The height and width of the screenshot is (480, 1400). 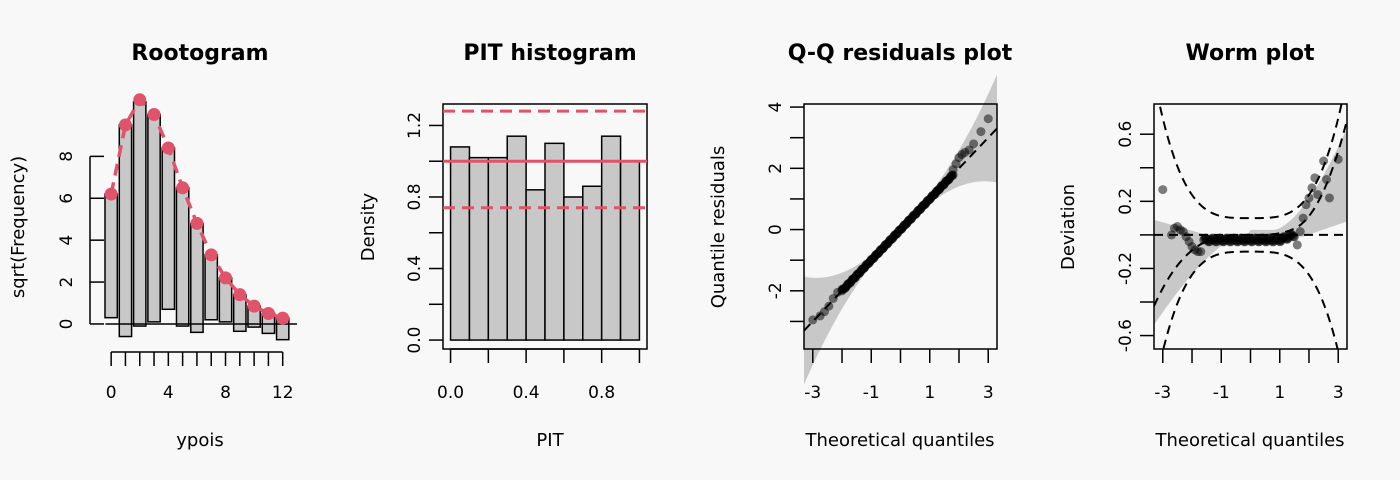 I want to click on qq-xlabel: Theoretical quantiles, so click(x=899, y=440).